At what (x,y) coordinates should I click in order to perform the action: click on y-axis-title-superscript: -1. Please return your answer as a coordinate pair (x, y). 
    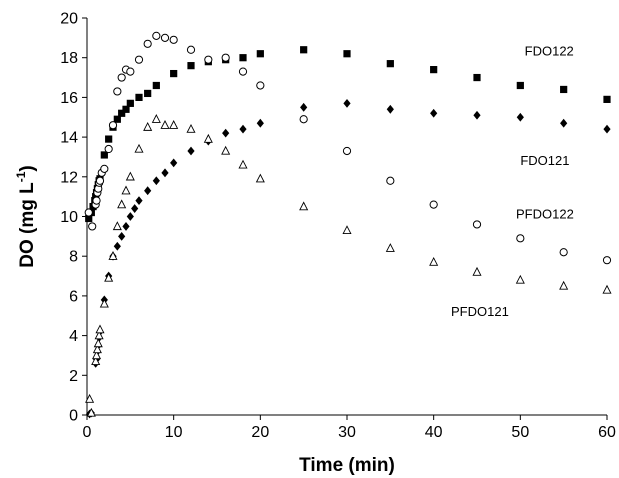
    Looking at the image, I should click on (21, 176).